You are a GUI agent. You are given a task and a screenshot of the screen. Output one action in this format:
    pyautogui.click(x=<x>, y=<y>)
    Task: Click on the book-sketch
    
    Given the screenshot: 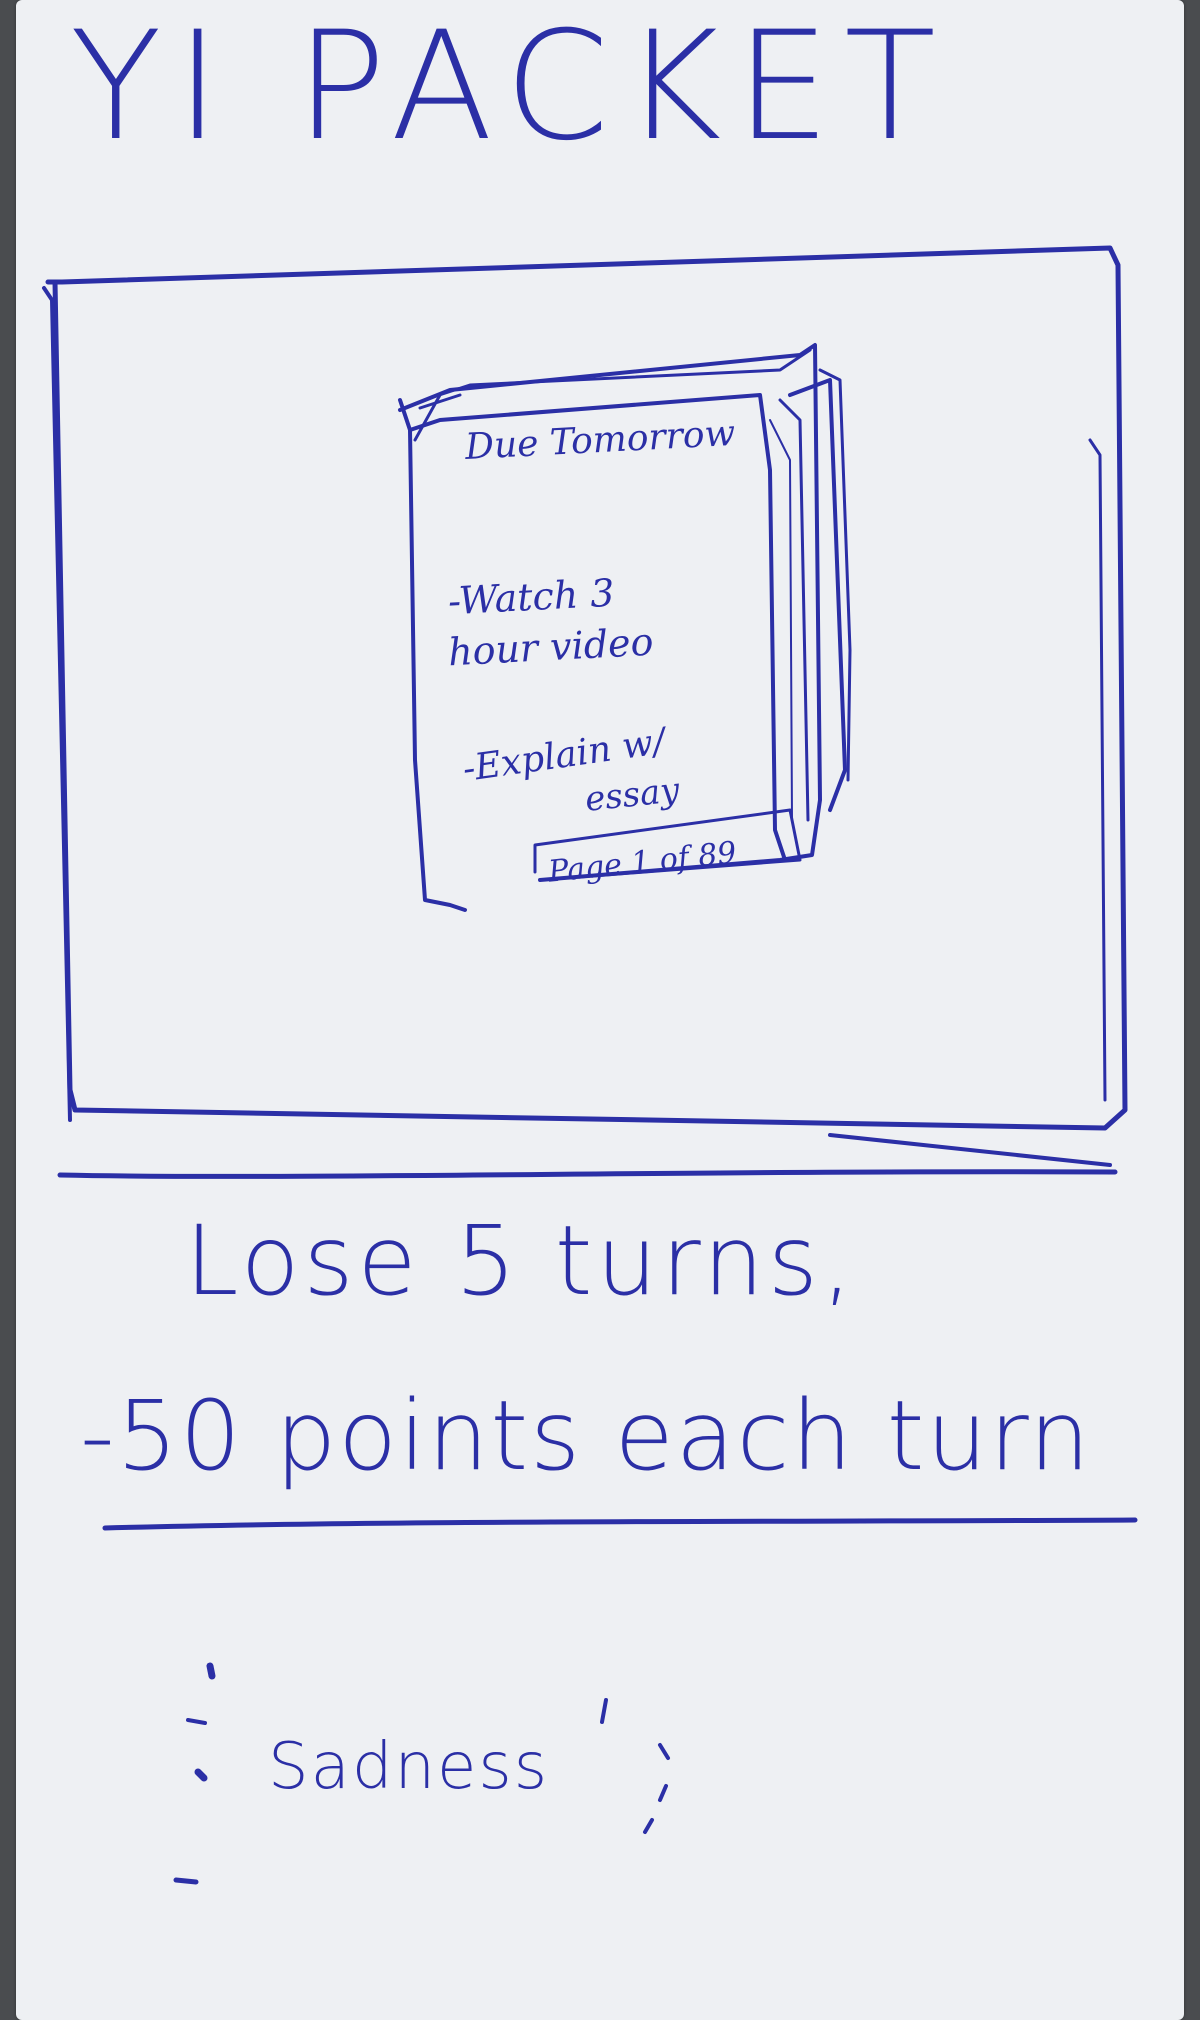 What is the action you would take?
    pyautogui.click(x=625, y=627)
    